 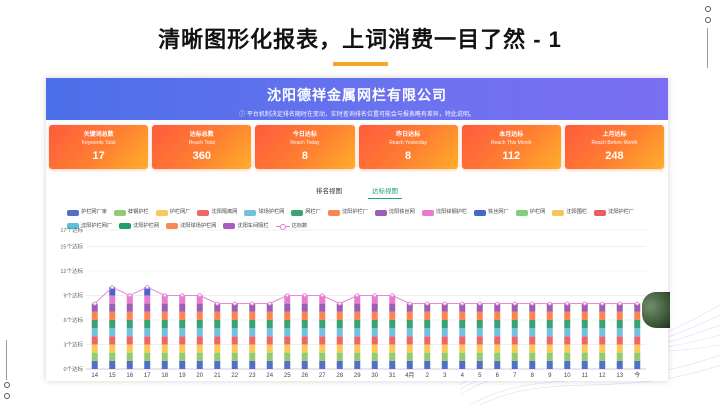 What do you see at coordinates (291, 226) in the screenshot?
I see `legend-item-line: 达标数` at bounding box center [291, 226].